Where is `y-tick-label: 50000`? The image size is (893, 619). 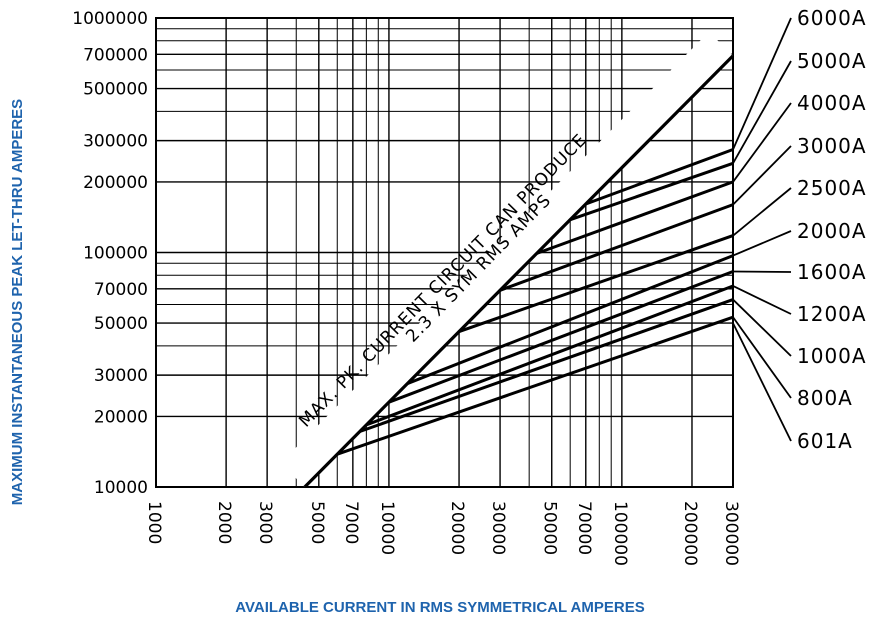 y-tick-label: 50000 is located at coordinates (121, 324).